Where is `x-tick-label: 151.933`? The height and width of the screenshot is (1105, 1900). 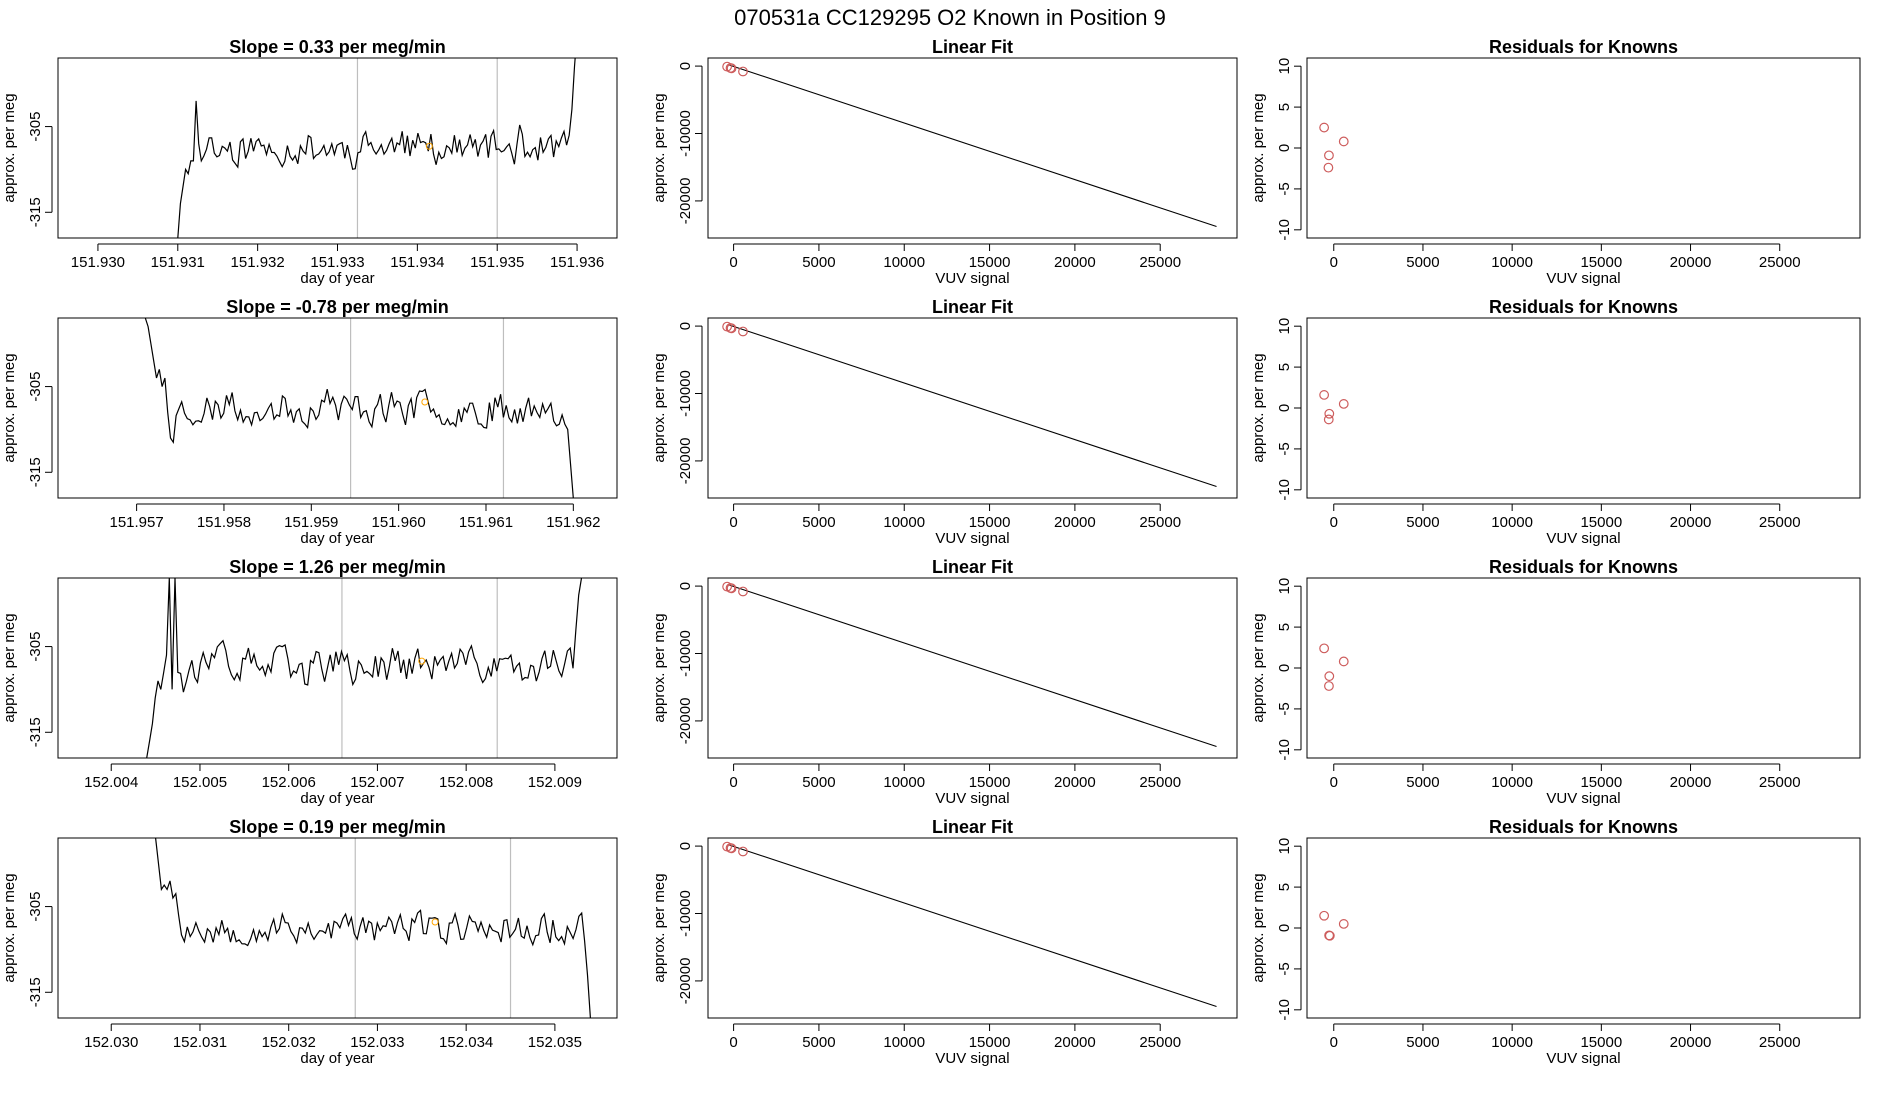 x-tick-label: 151.933 is located at coordinates (337, 262).